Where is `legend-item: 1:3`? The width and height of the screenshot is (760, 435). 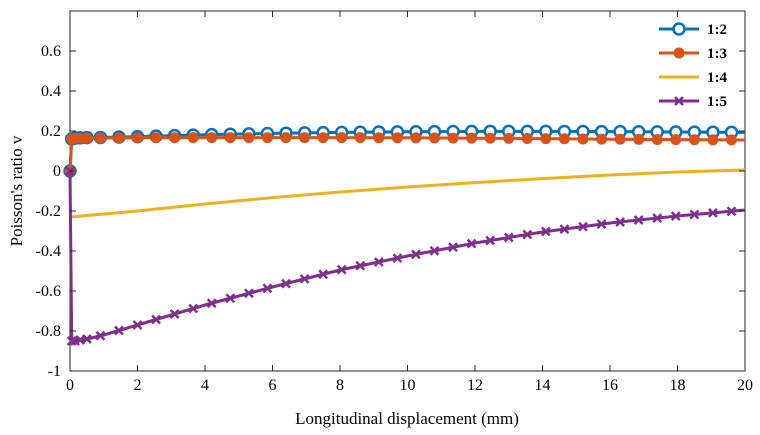 legend-item: 1:3 is located at coordinates (693, 54).